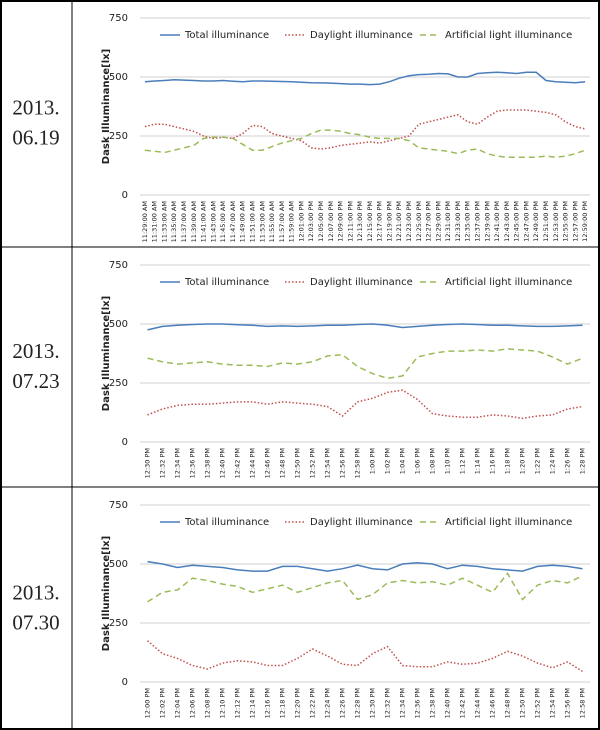 Image resolution: width=600 pixels, height=730 pixels. Describe the element at coordinates (163, 463) in the screenshot. I see `x-tick-label: 12:32 PM` at that location.